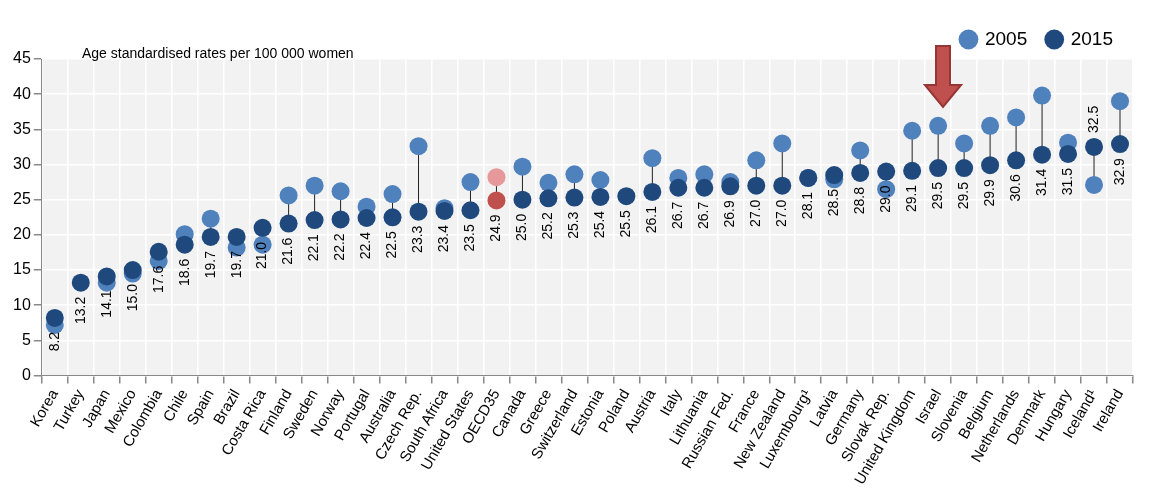 The height and width of the screenshot is (495, 1151). Describe the element at coordinates (22, 163) in the screenshot. I see `y-tick-label: 30` at that location.